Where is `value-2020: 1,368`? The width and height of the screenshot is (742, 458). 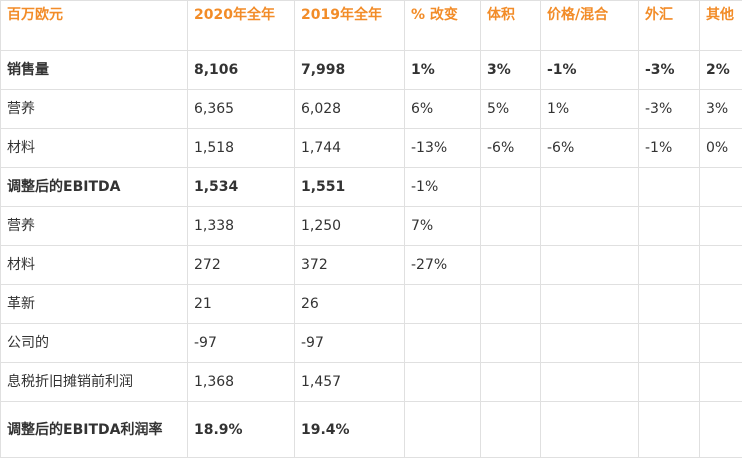
value-2020: 1,368 is located at coordinates (241, 382).